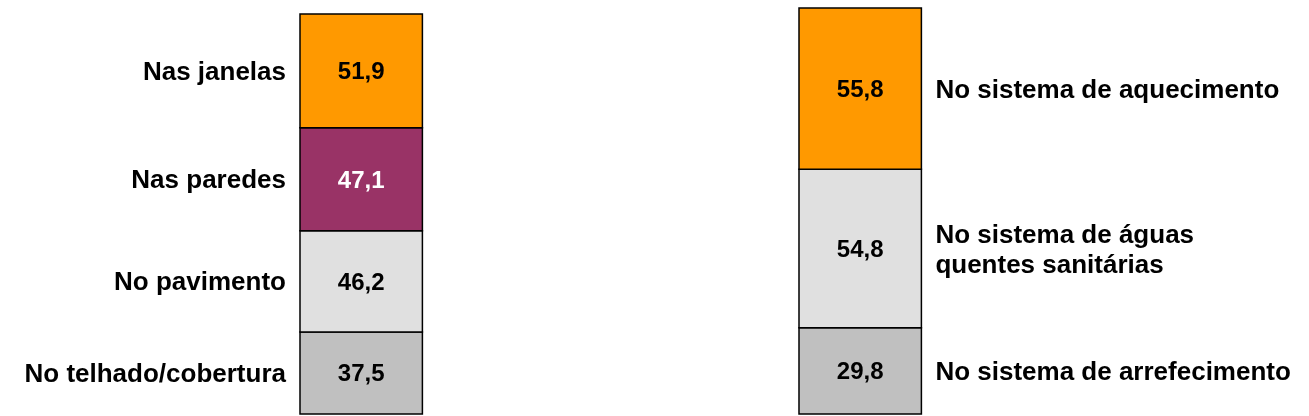 This screenshot has height=416, width=1309. What do you see at coordinates (361, 281) in the screenshot?
I see `data-label: 46,2` at bounding box center [361, 281].